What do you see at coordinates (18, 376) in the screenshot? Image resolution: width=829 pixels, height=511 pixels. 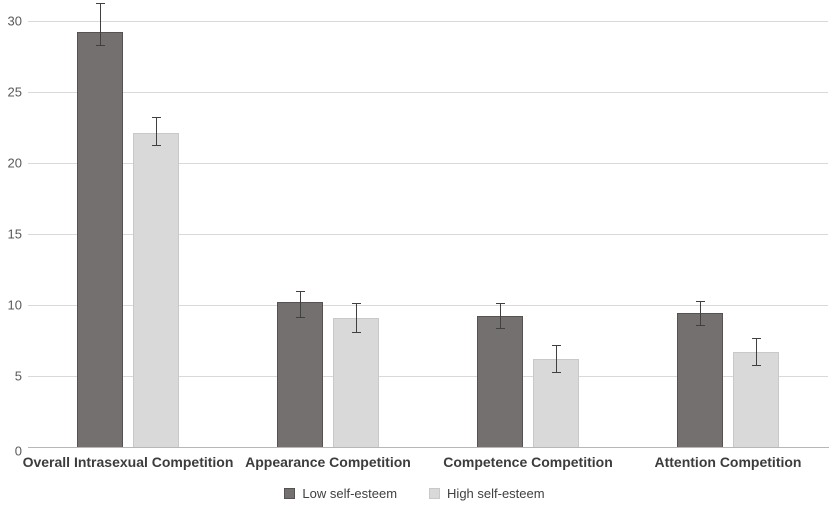 I see `y-axis-tick-label: 5` at bounding box center [18, 376].